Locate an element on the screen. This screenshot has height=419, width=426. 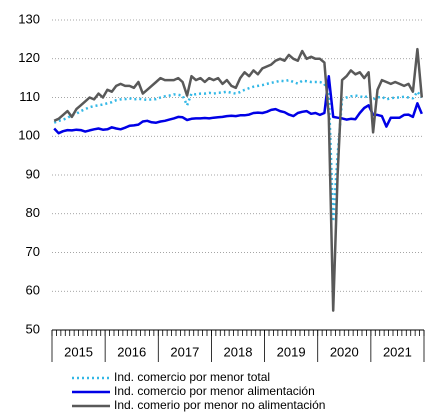
x-tick-label: 2018 is located at coordinates (238, 351).